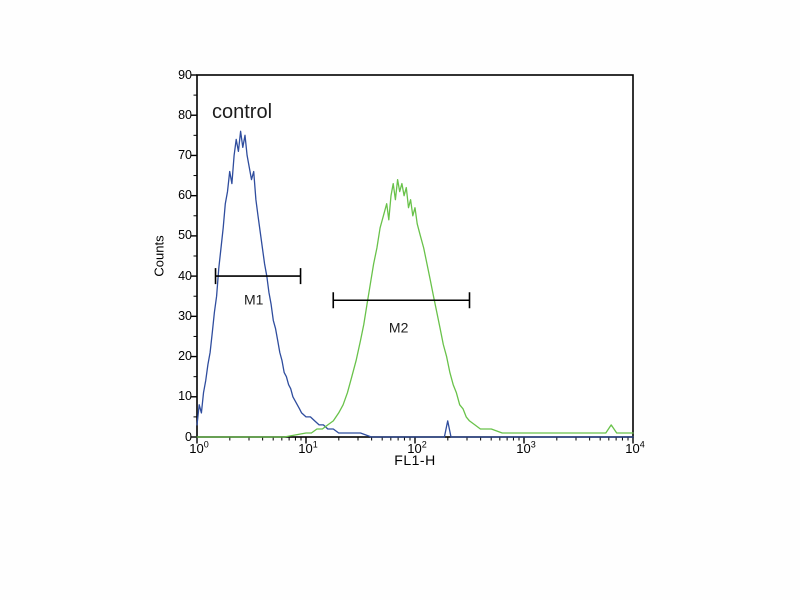 This screenshot has height=600, width=800. I want to click on y-tick-label-50: 50, so click(185, 235).